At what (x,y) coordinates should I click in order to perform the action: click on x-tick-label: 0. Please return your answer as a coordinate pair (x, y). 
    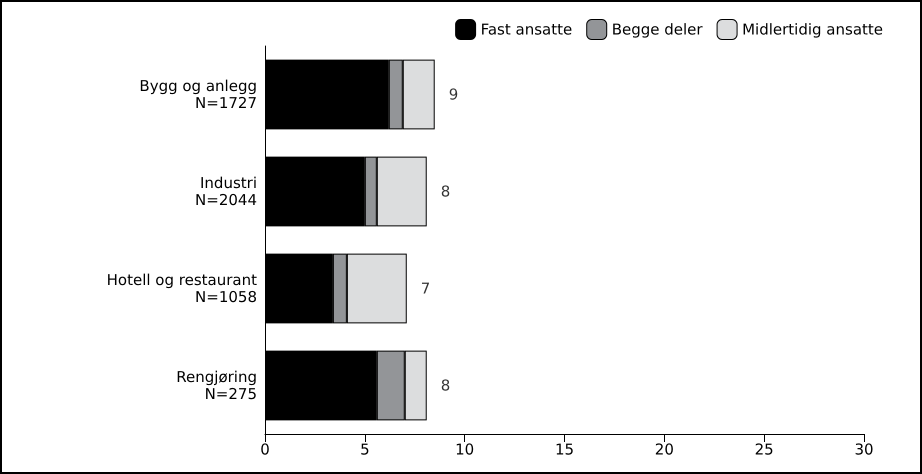
    Looking at the image, I should click on (265, 449).